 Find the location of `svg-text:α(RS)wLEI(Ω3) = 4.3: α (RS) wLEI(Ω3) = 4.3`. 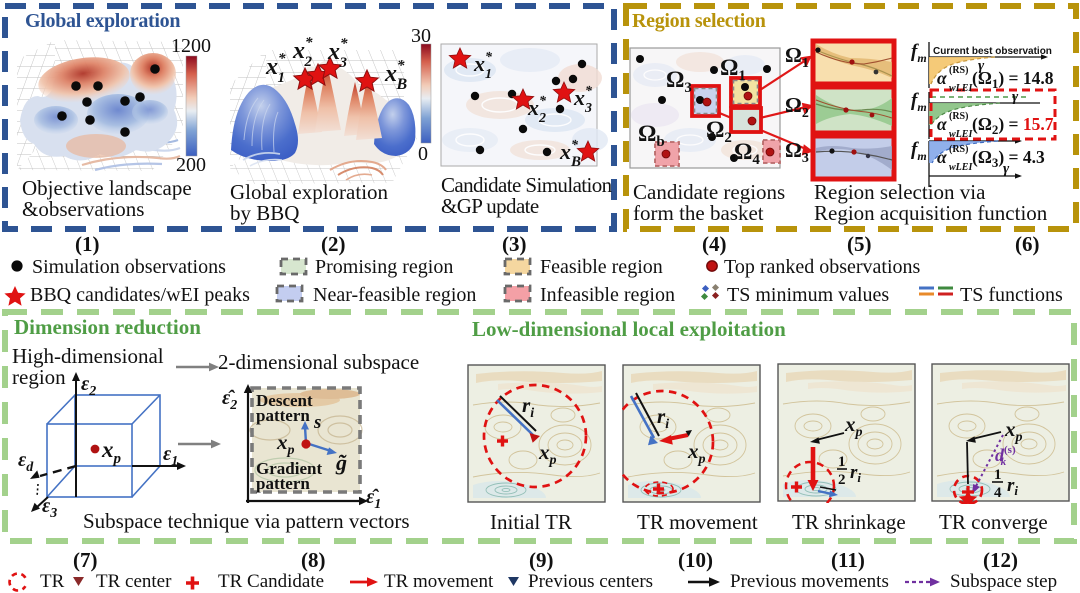

svg-text:α(RS)wLEI(Ω3) = 4.3: α (RS) wLEI(Ω3) = 4.3 is located at coordinates (991, 158).